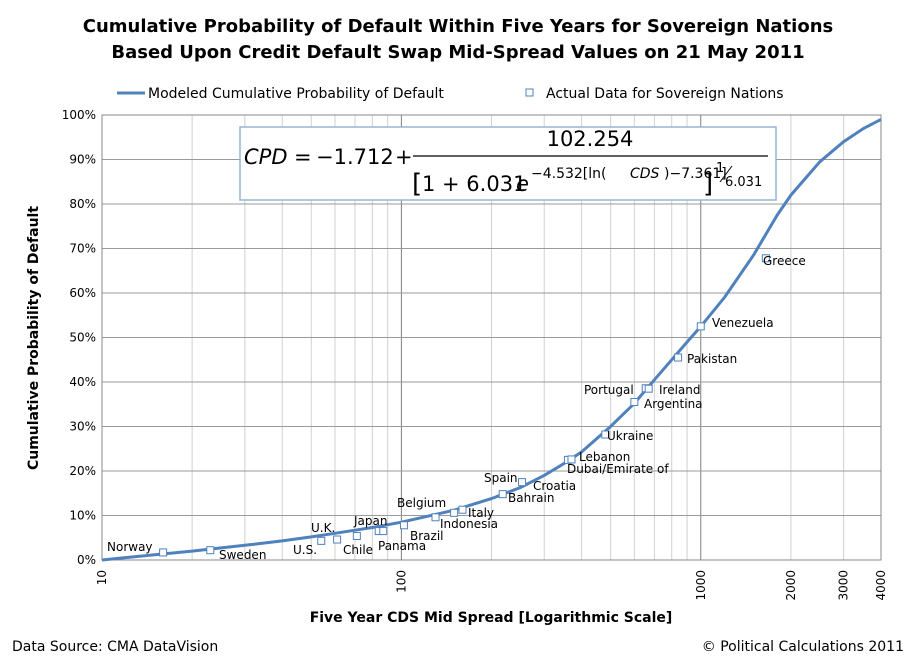 The image size is (916, 663). I want to click on label-norway: Norway, so click(130, 547).